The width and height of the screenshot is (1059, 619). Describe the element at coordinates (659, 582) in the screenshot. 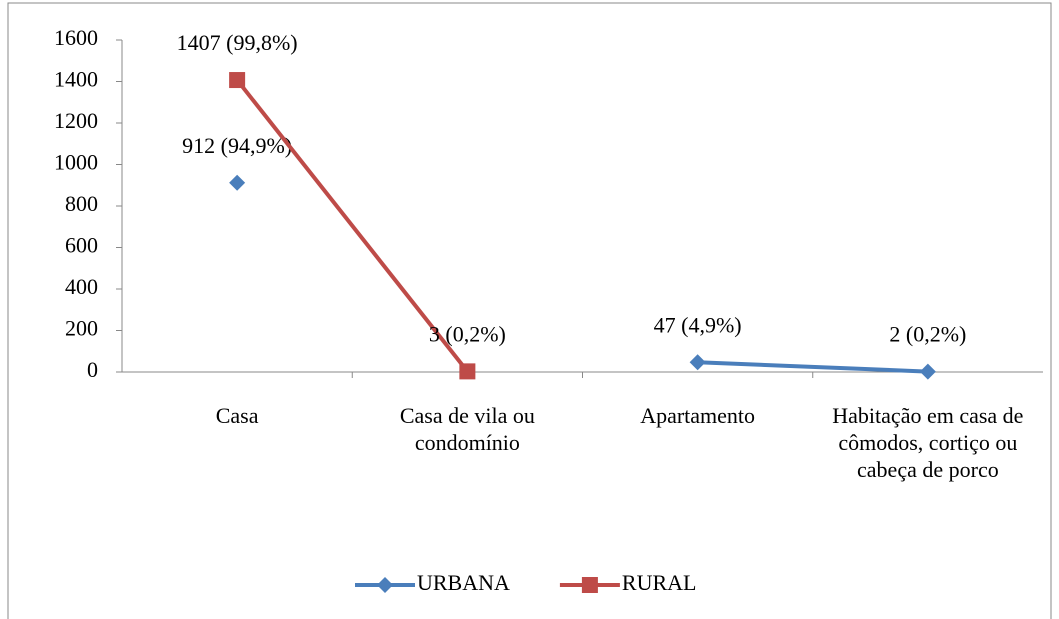

I see `legend-label: RURAL` at that location.